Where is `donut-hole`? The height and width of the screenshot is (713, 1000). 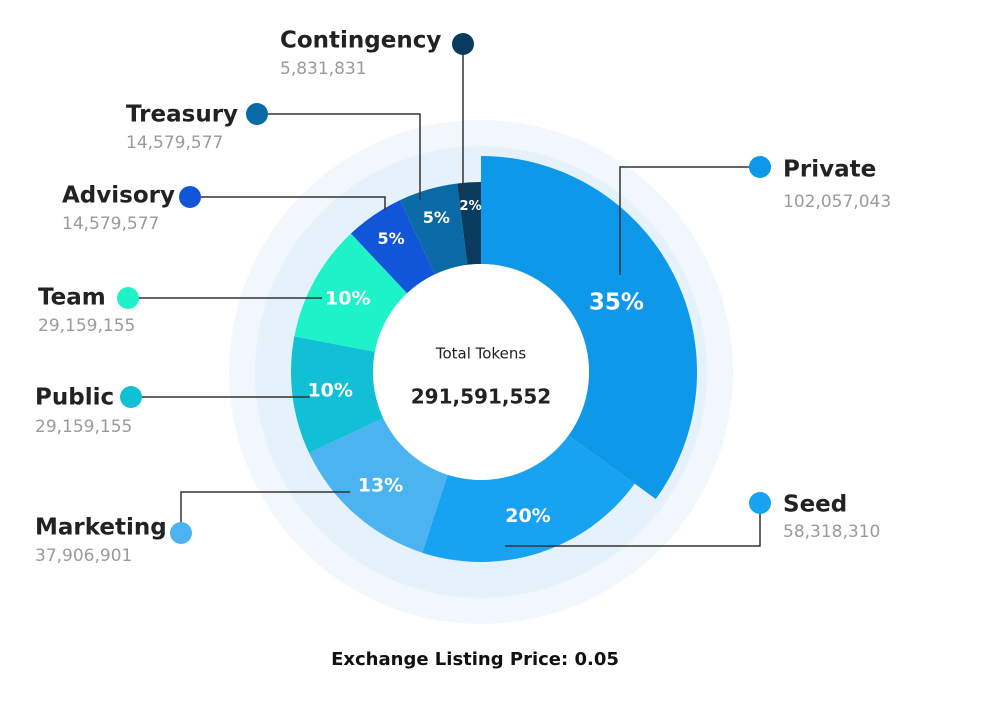
donut-hole is located at coordinates (481, 372).